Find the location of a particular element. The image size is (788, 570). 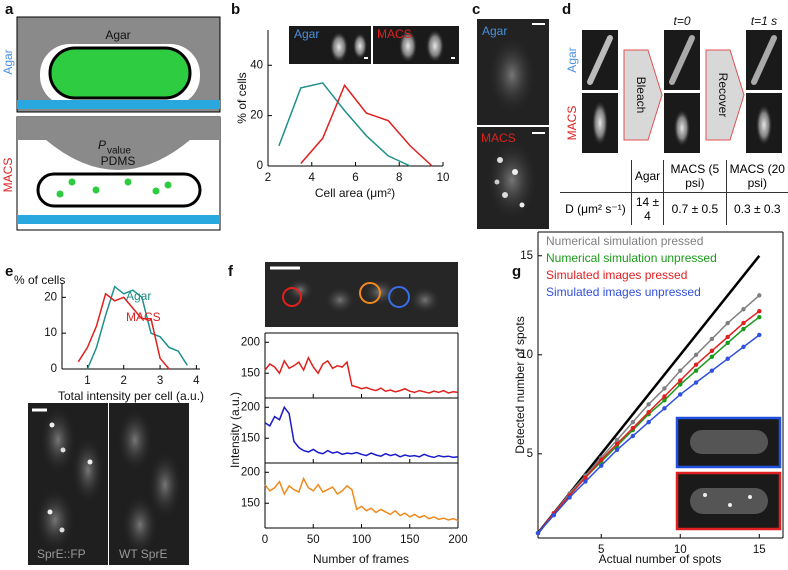

legend-entry: Simulated images unpressed is located at coordinates (623, 292).